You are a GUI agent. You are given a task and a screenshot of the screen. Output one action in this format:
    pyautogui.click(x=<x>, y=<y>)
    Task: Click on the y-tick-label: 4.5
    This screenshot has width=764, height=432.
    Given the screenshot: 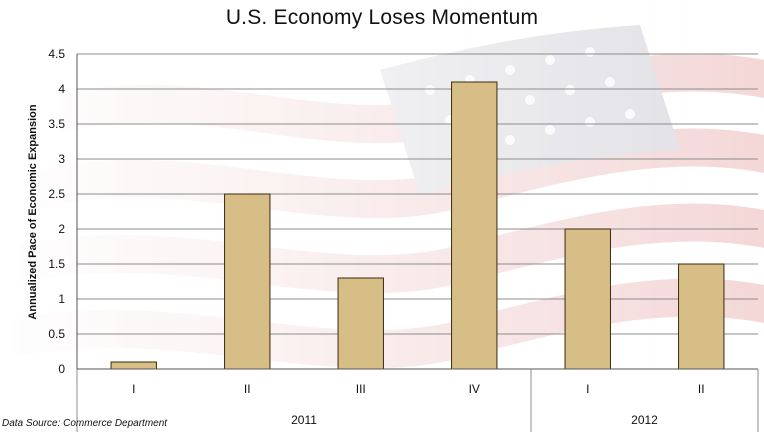 What is the action you would take?
    pyautogui.click(x=56, y=54)
    